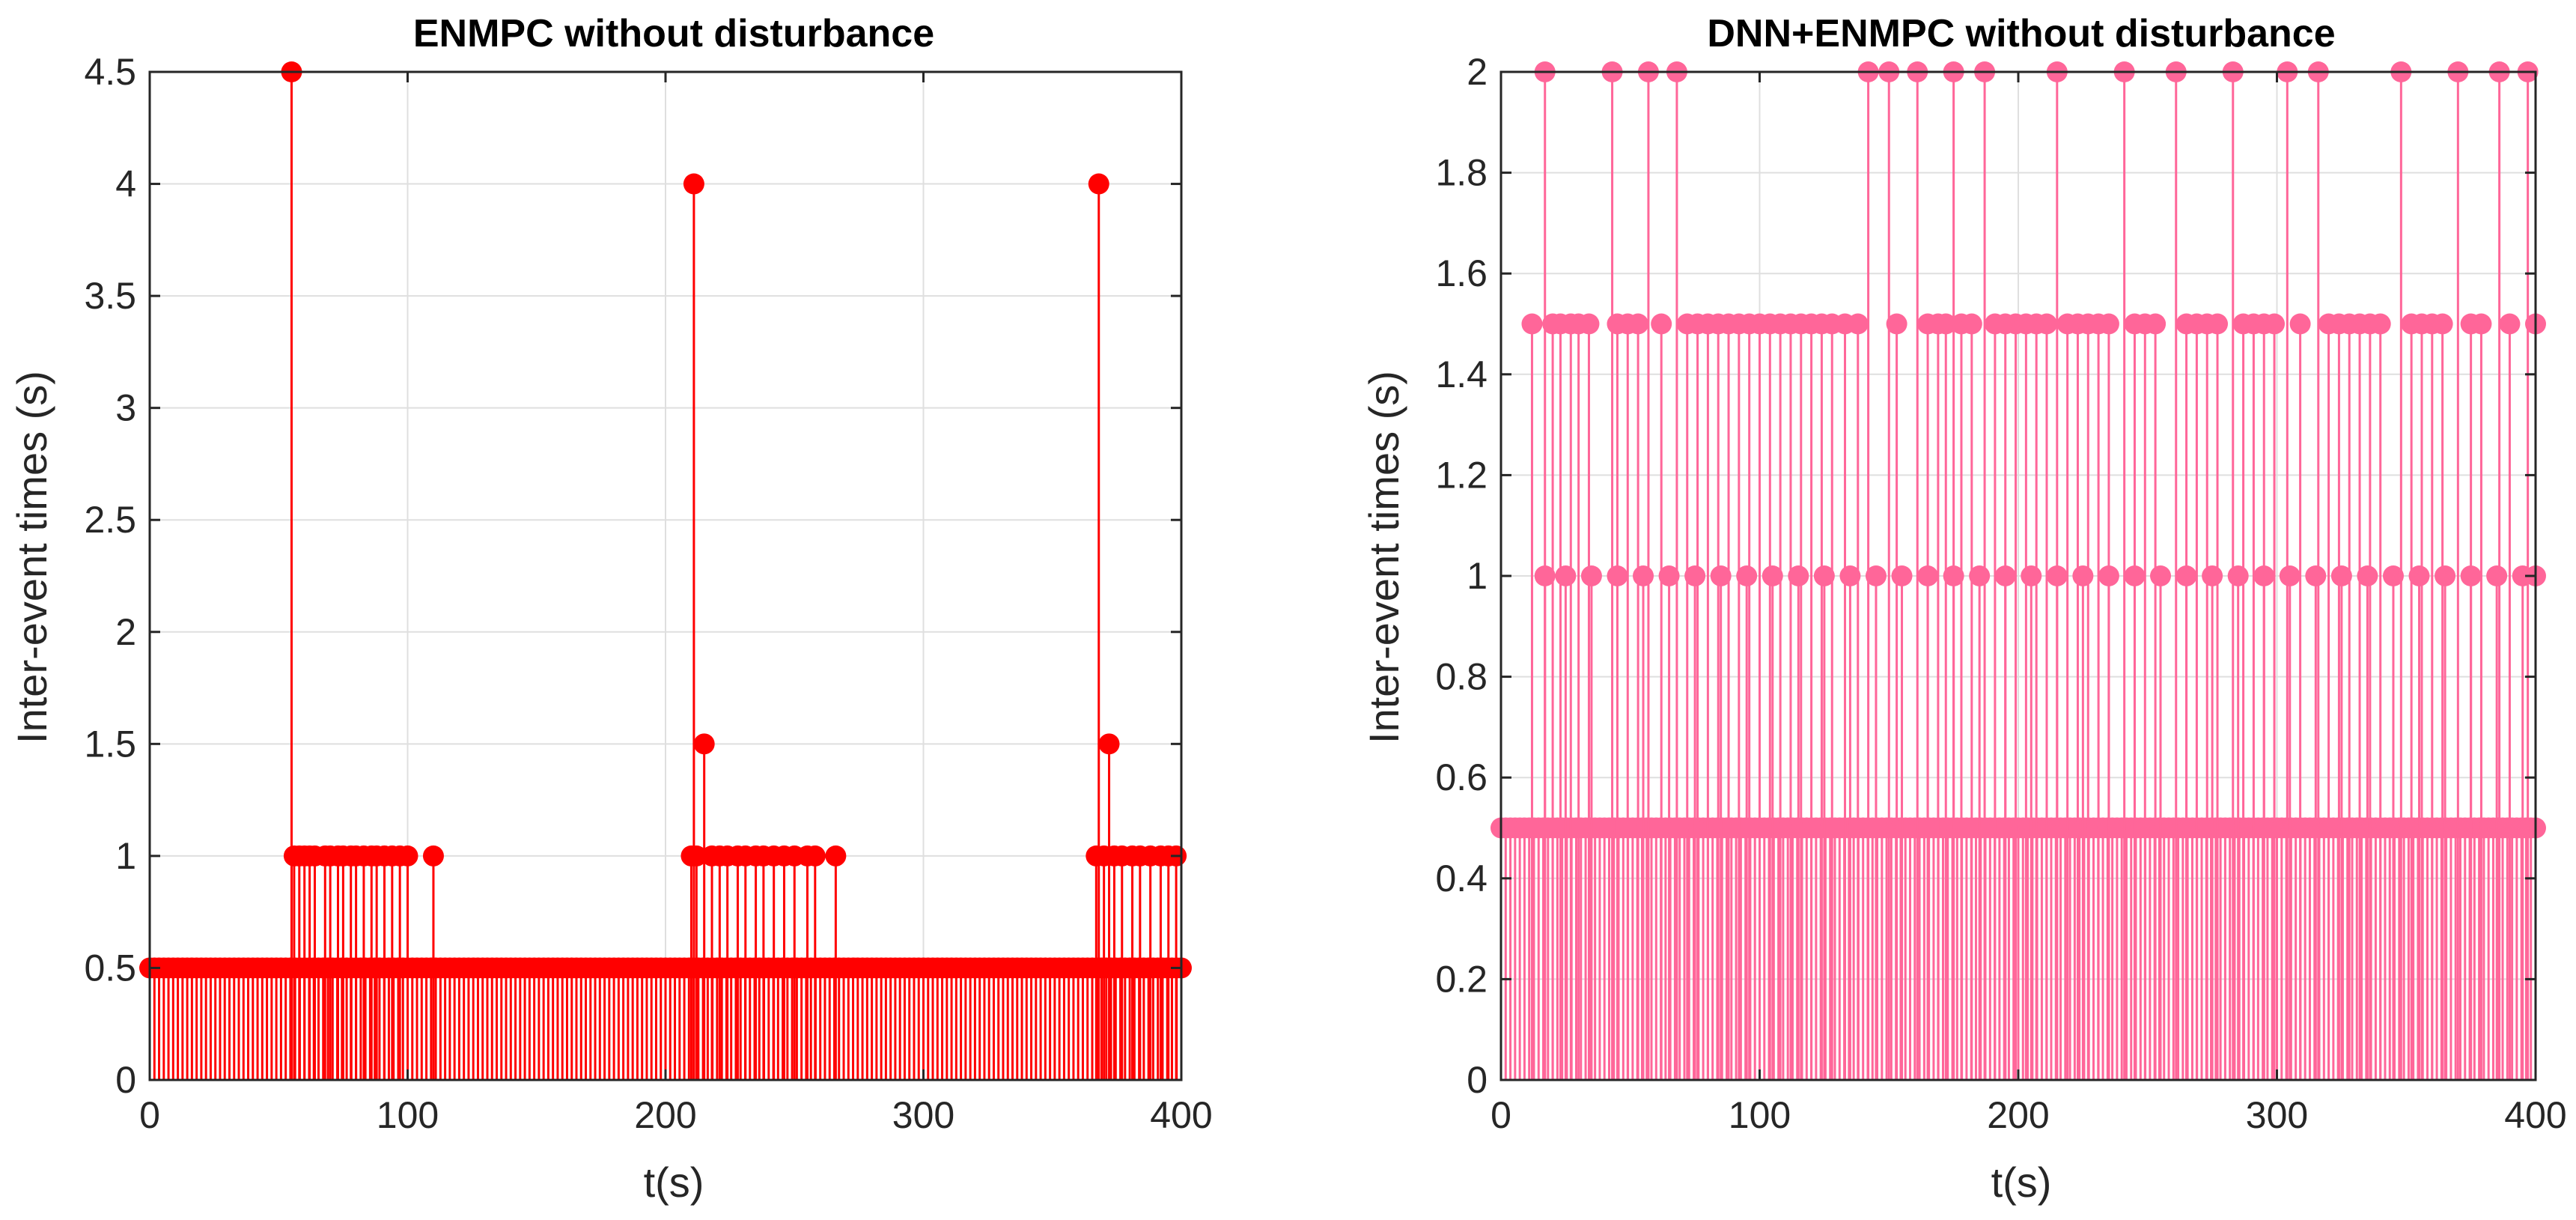 The image size is (2576, 1220). What do you see at coordinates (110, 744) in the screenshot?
I see `chart0-y-tick-label-3: 1.5` at bounding box center [110, 744].